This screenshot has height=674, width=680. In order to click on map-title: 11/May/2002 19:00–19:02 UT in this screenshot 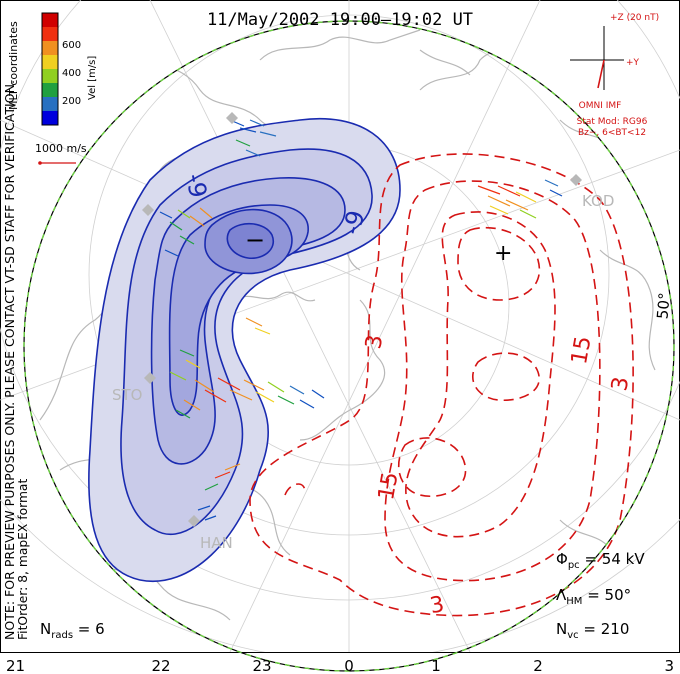, I will do `click(340, 20)`.